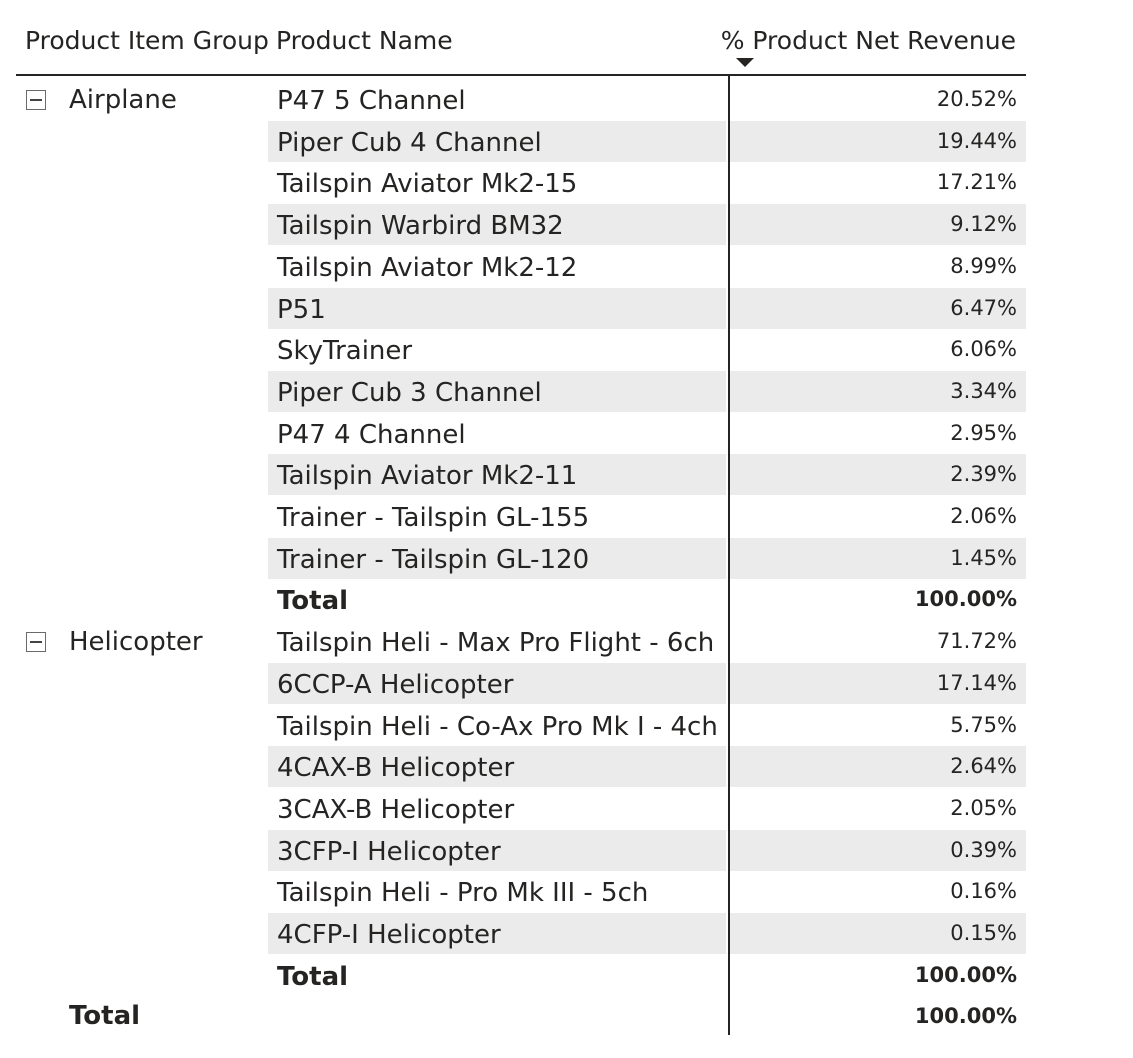  I want to click on table-row: Tailspin Aviator Mk2-15 17.21%, so click(647, 182).